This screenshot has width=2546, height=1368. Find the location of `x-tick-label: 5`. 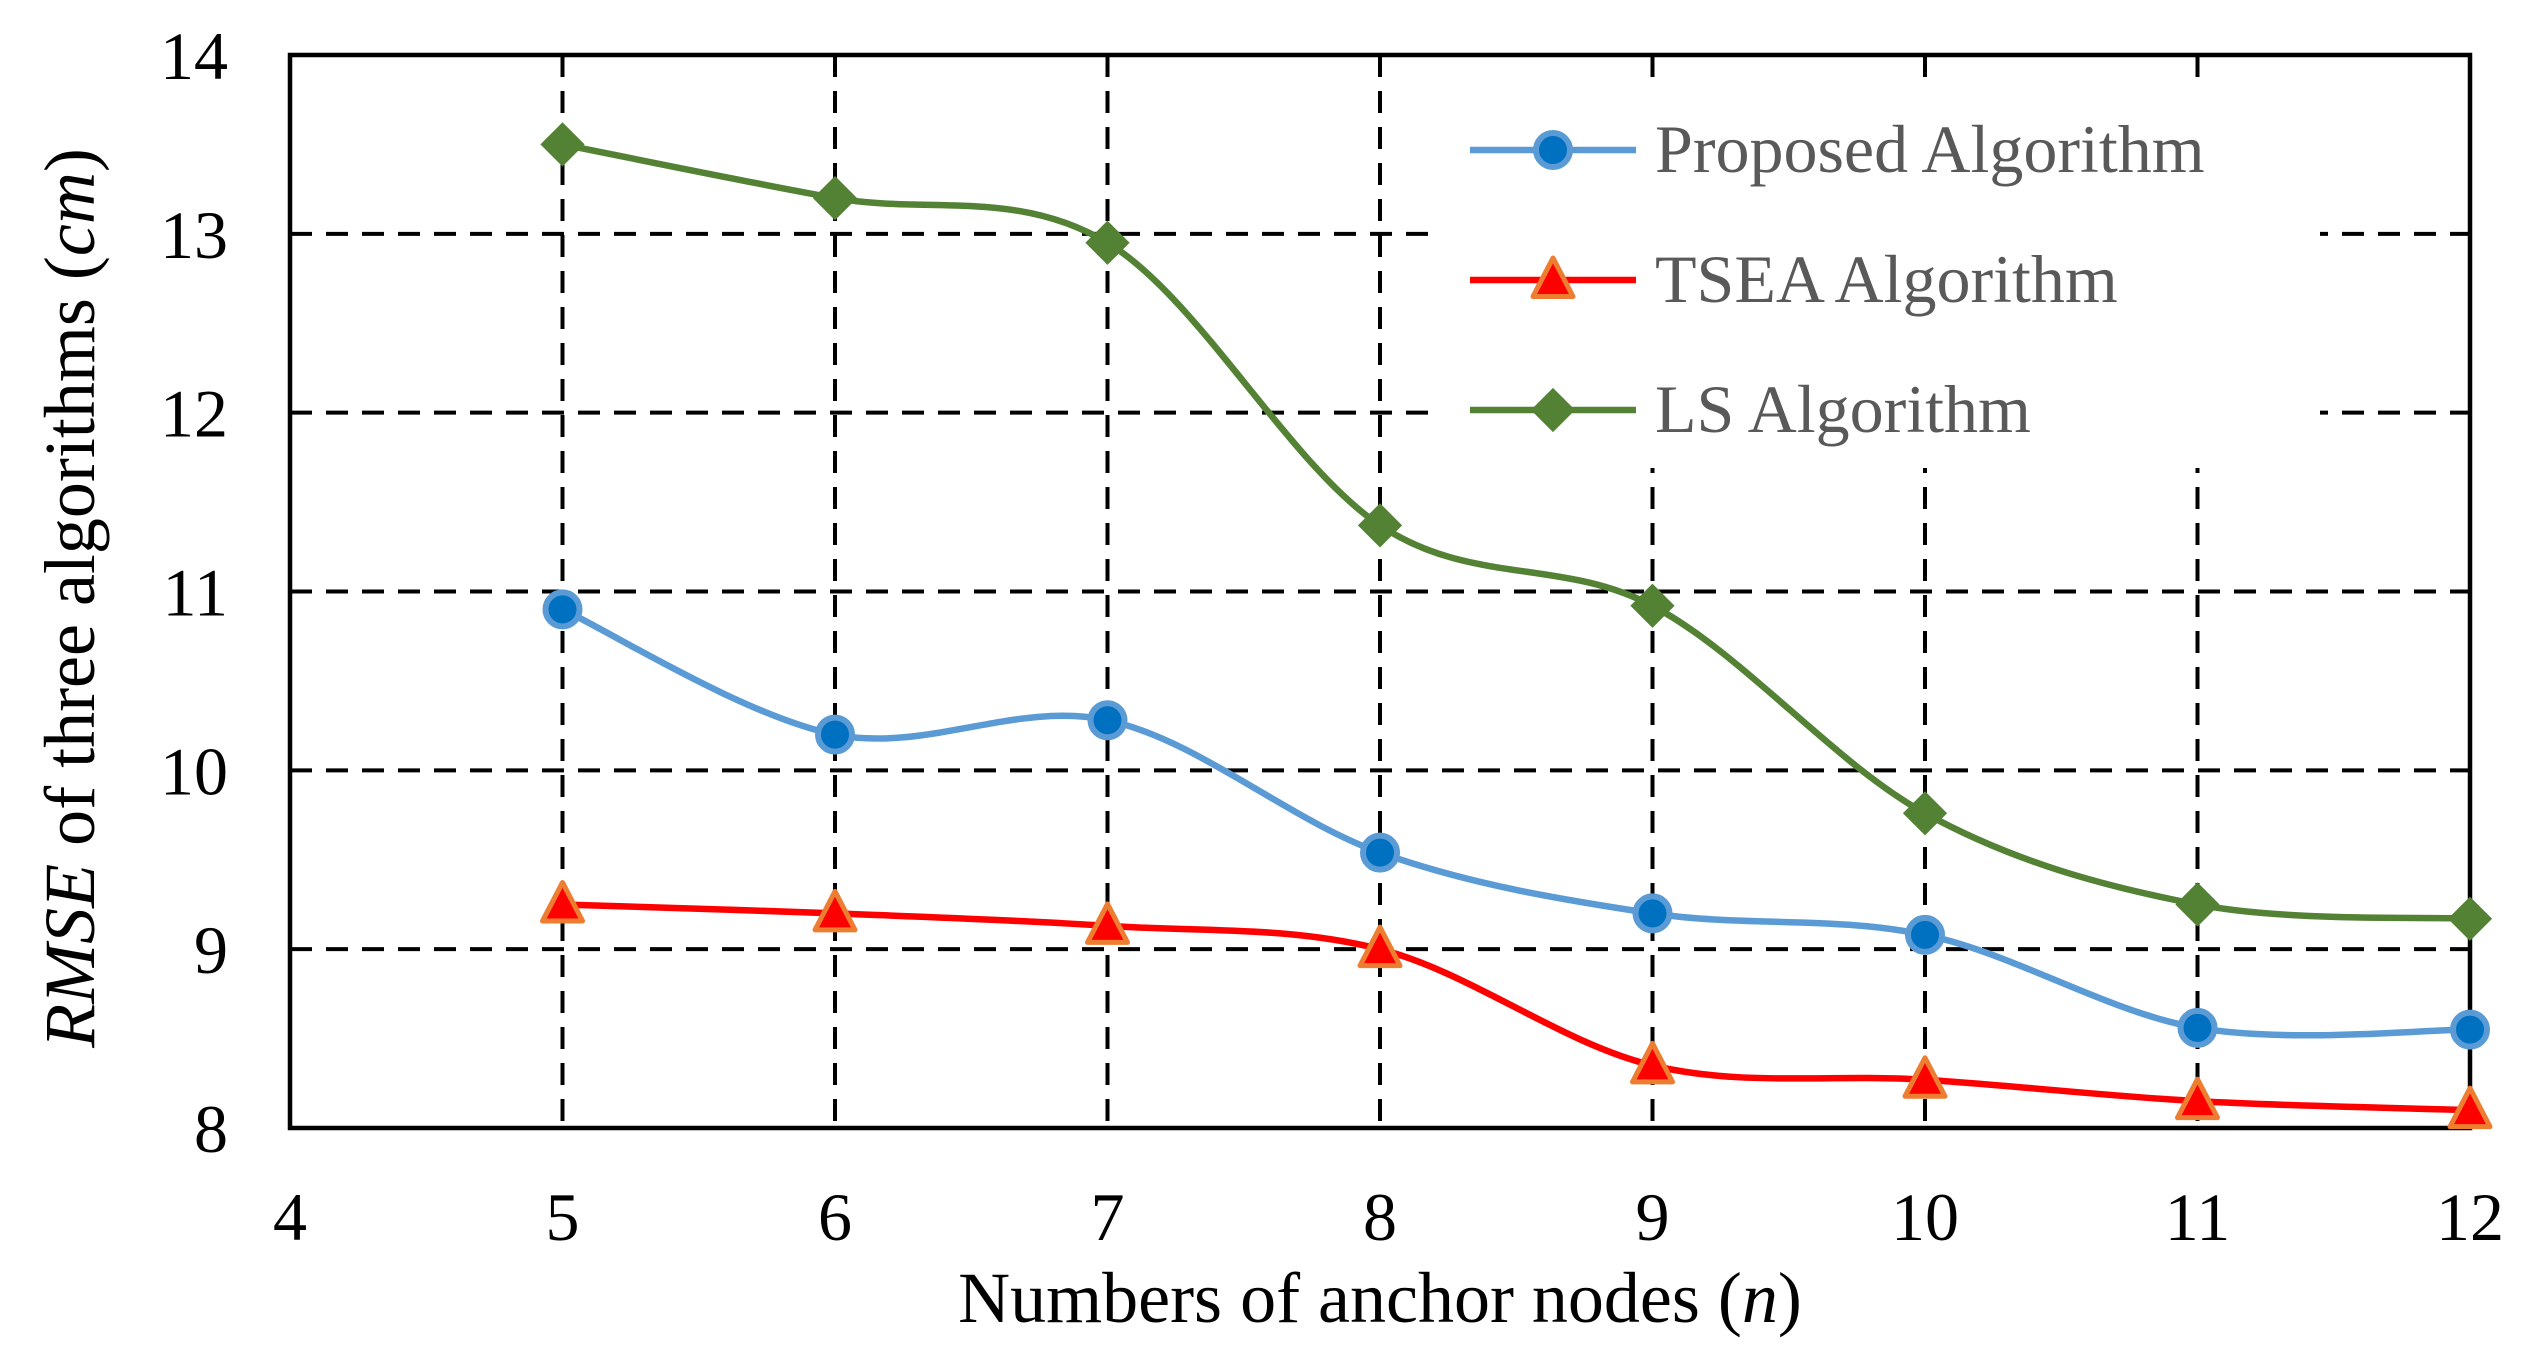

x-tick-label: 5 is located at coordinates (563, 1217).